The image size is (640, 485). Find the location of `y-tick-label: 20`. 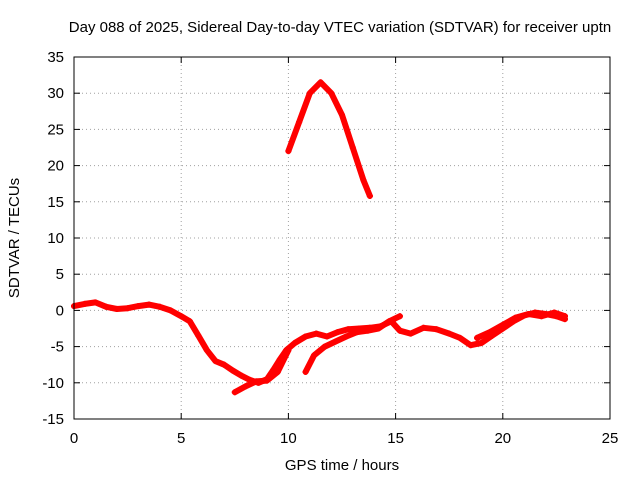

y-tick-label: 20 is located at coordinates (55, 166).